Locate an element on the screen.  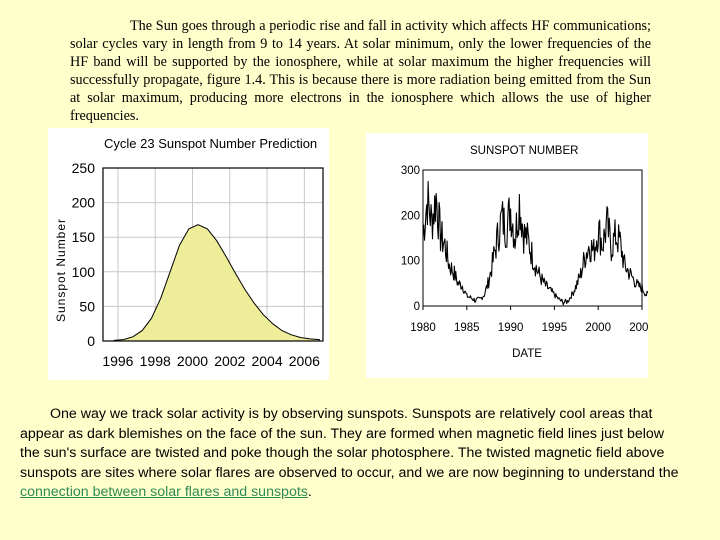
history-x-tick-label: 1980 is located at coordinates (423, 328).